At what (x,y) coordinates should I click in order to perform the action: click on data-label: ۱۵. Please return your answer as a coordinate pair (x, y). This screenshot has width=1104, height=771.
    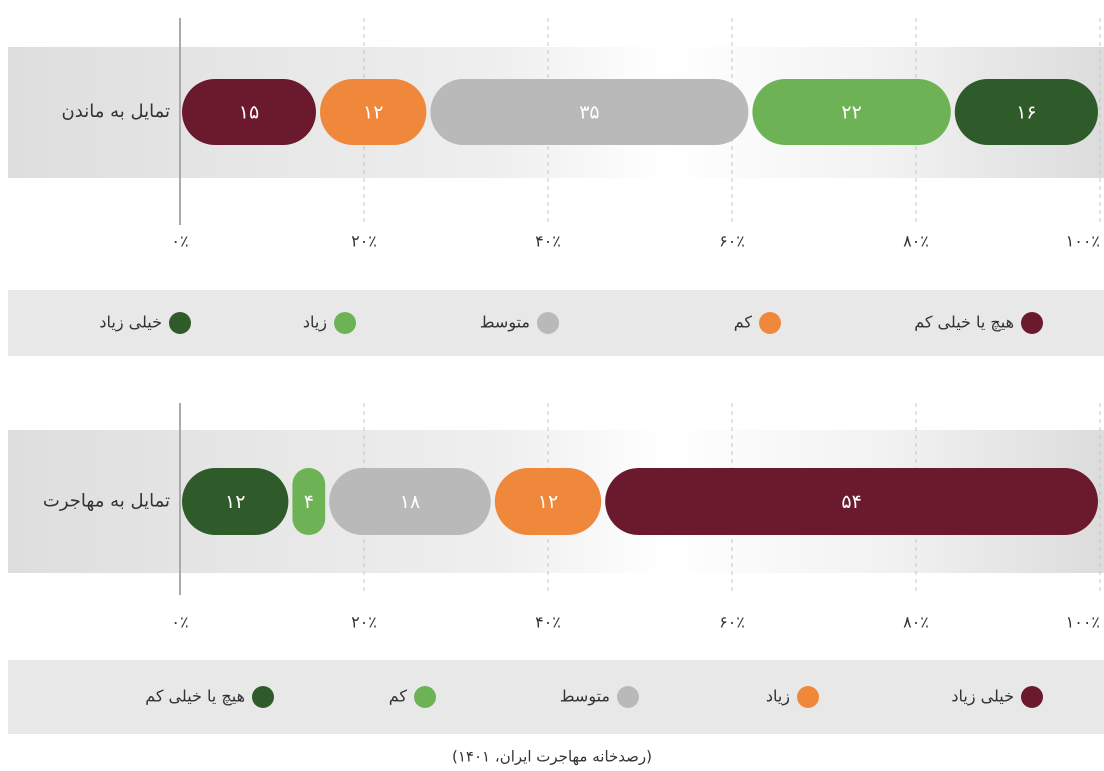
    Looking at the image, I should click on (249, 113).